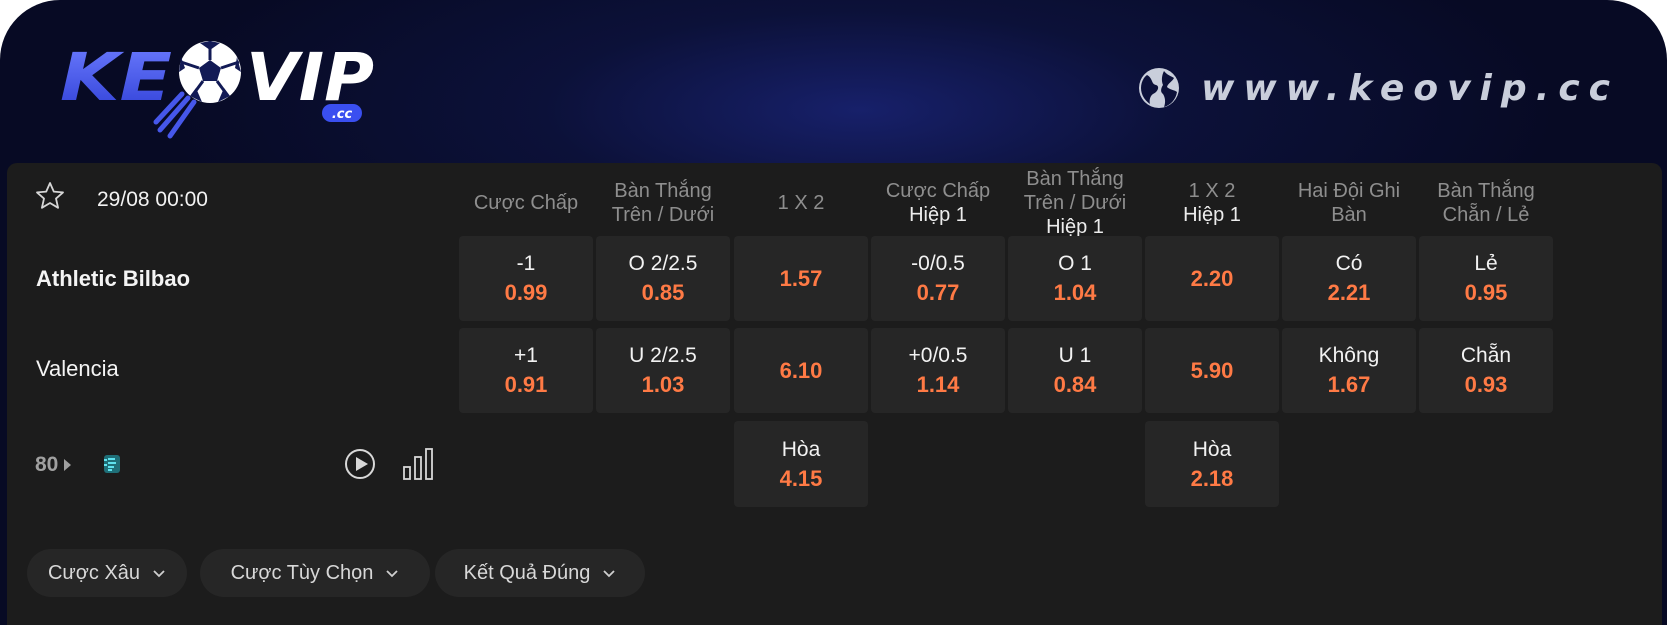 The height and width of the screenshot is (625, 1667). I want to click on col-header-handicap: Cược Chấp, so click(526, 203).